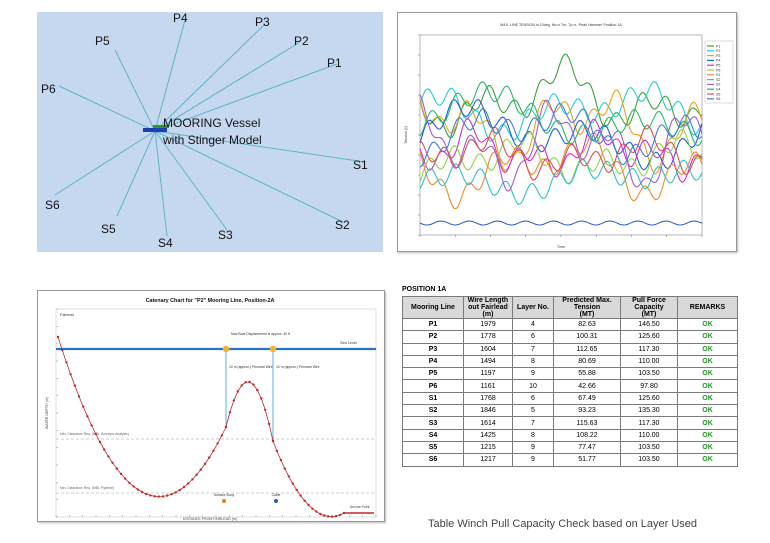 The width and height of the screenshot is (770, 543). What do you see at coordinates (587, 460) in the screenshot?
I see `table-cell: 51.77` at bounding box center [587, 460].